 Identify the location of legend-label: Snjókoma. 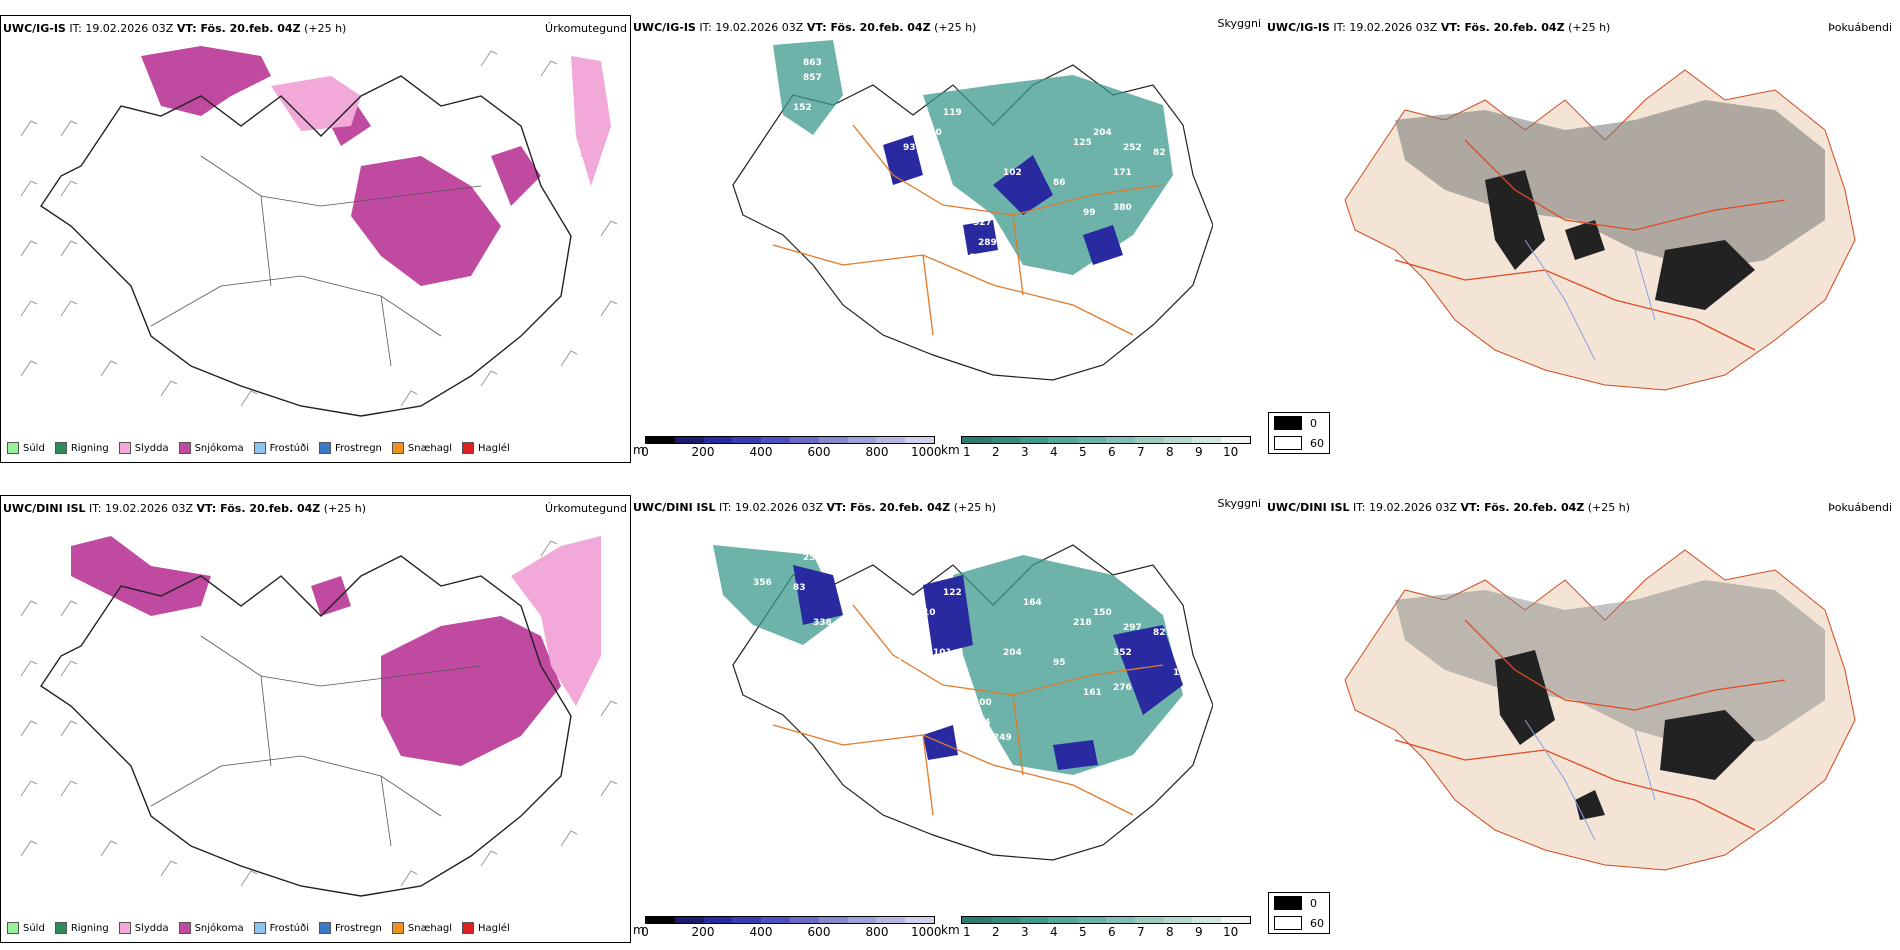
(219, 448).